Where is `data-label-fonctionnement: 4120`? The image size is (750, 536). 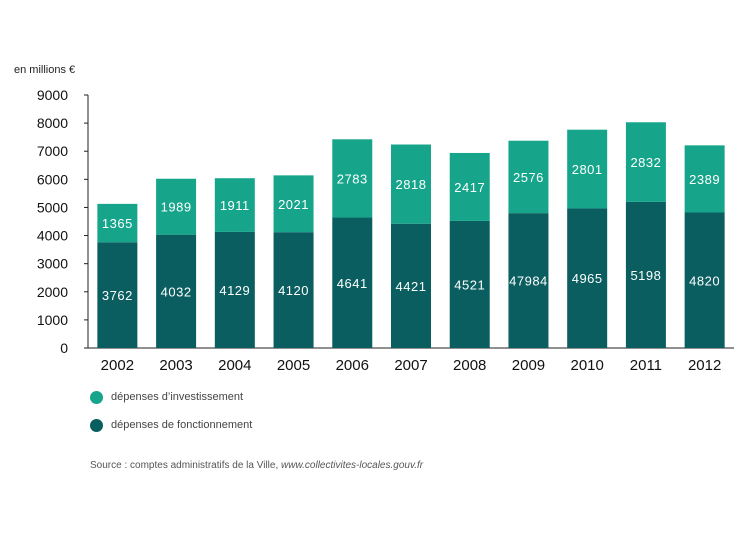
data-label-fonctionnement: 4120 is located at coordinates (293, 290).